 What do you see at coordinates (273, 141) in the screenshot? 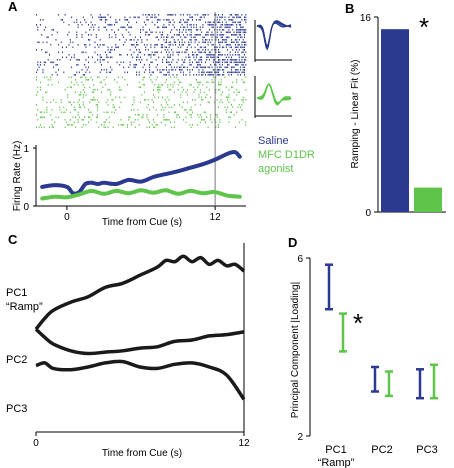
I see `legend-saline: Saline` at bounding box center [273, 141].